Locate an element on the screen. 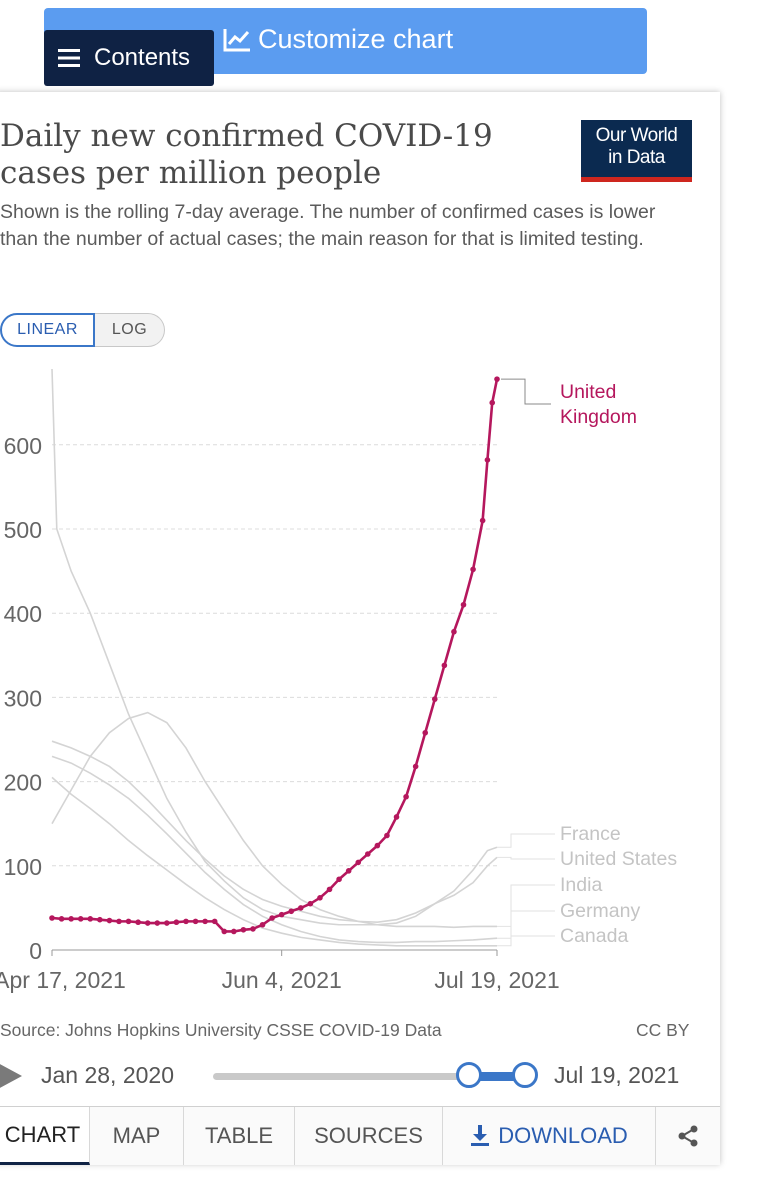 Image resolution: width=758 pixels, height=1200 pixels. timeline-start-label: Jan 28, 2020 is located at coordinates (108, 1075).